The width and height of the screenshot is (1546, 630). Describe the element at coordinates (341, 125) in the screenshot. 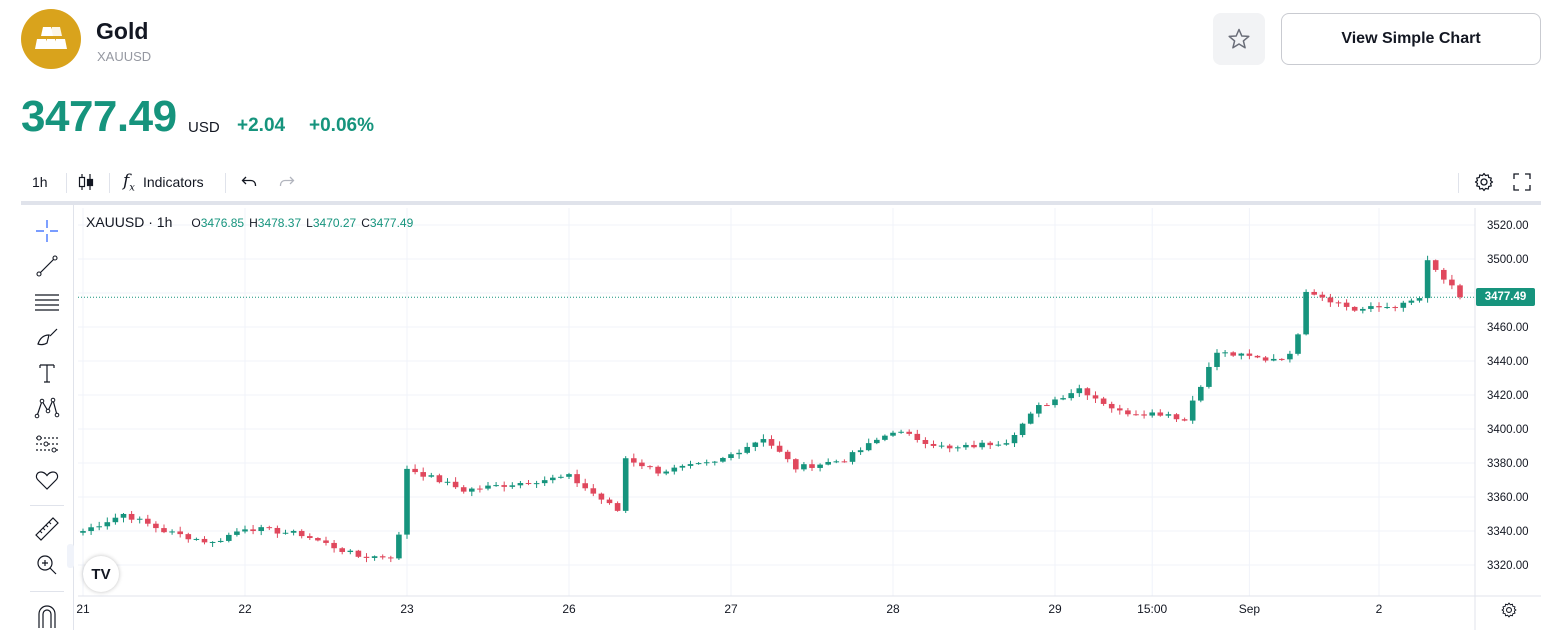

I see `price-change-percent: +0.06%` at that location.